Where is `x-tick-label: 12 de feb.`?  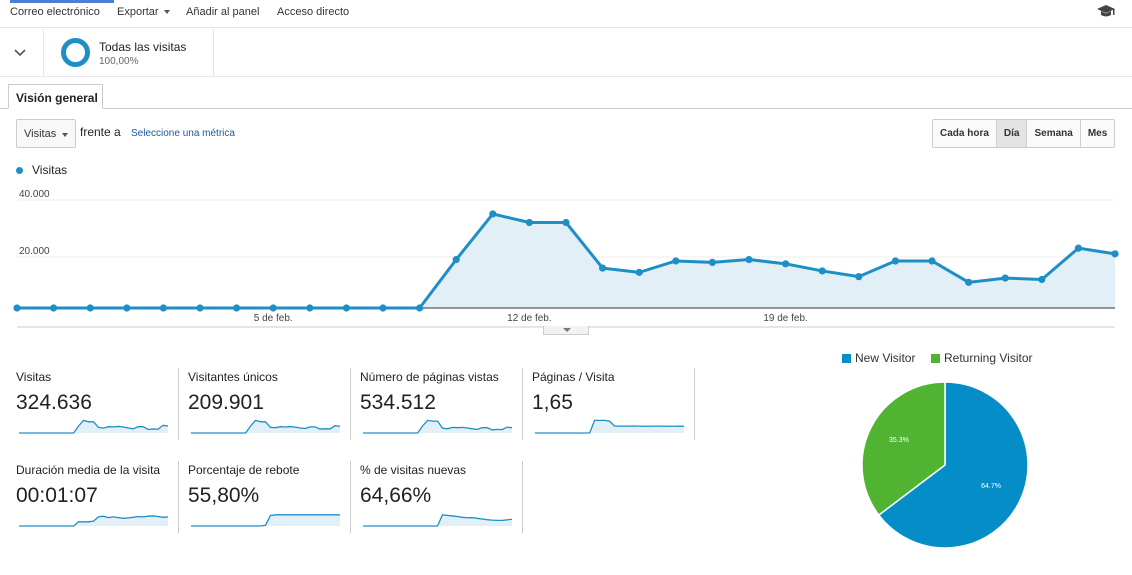
x-tick-label: 12 de feb. is located at coordinates (529, 318).